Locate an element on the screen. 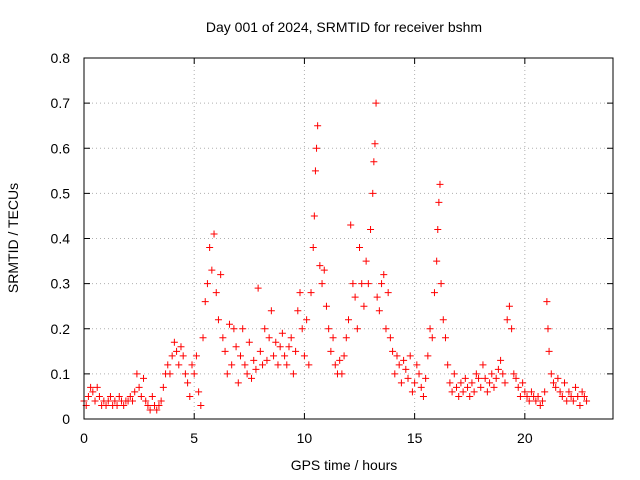  y-tick-label: 0.6 is located at coordinates (61, 148).